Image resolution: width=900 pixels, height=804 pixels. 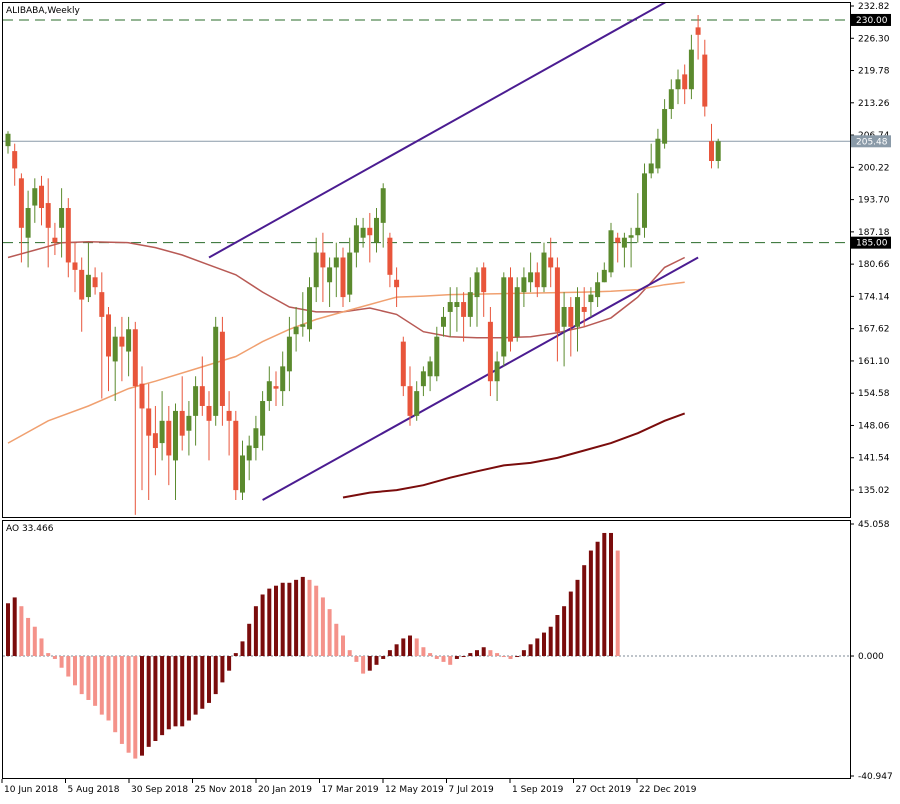 What do you see at coordinates (874, 72) in the screenshot?
I see `price-tick-label: 219.78` at bounding box center [874, 72].